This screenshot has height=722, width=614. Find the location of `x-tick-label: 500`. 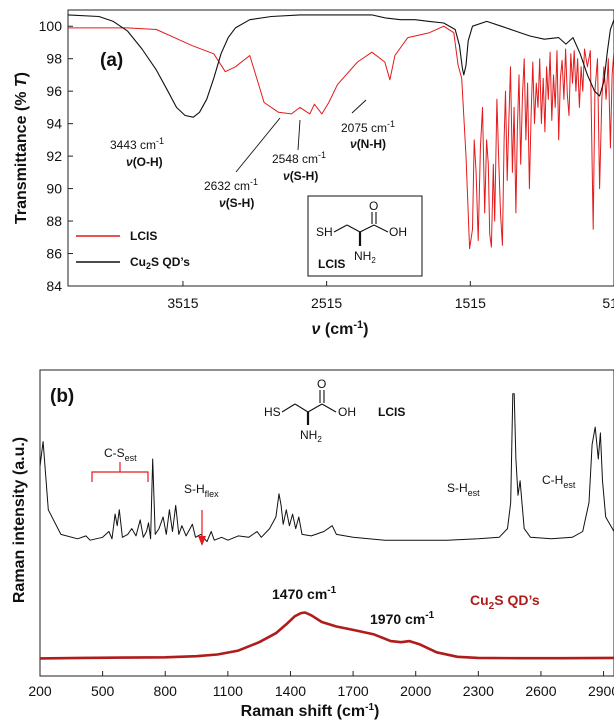

x-tick-label: 500 is located at coordinates (103, 691).